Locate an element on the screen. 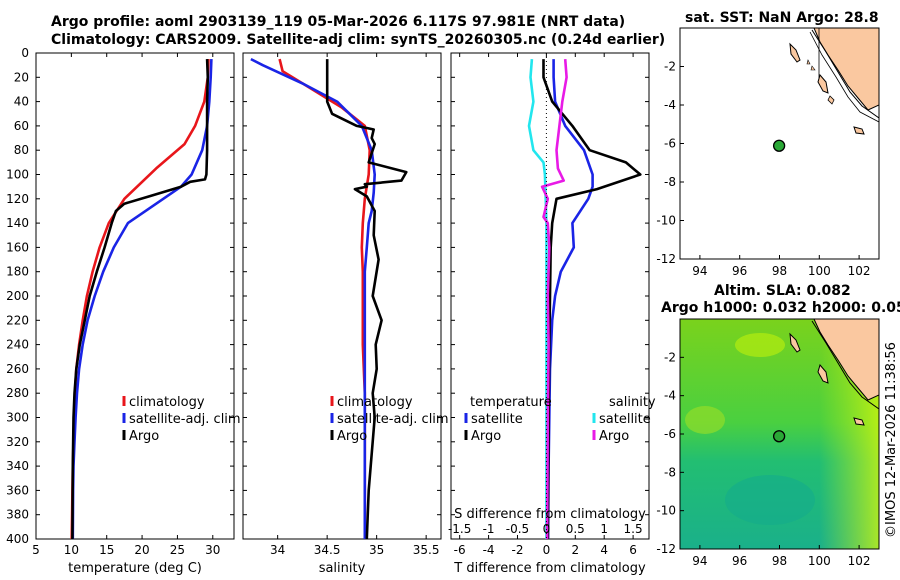  sla_map-ytick-label: -6 is located at coordinates (670, 434).